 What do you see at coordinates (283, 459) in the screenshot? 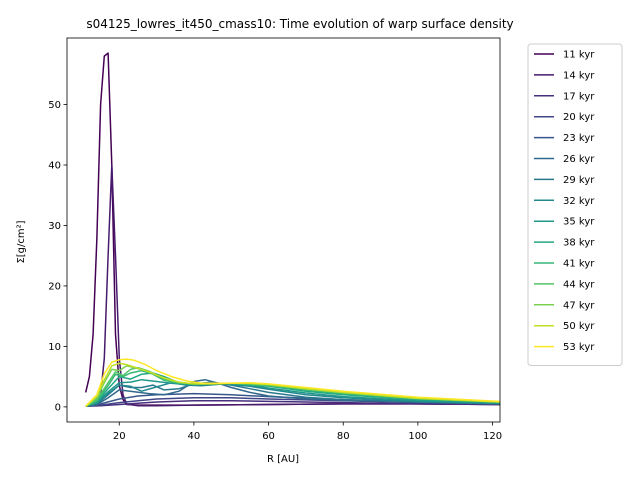
I see `x-axis-label: R [AU]` at bounding box center [283, 459].